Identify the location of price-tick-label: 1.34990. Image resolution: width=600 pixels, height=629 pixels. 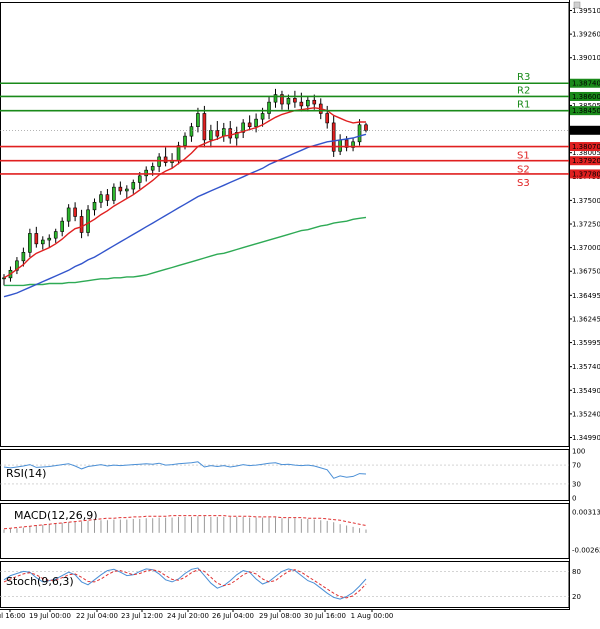
(586, 438).